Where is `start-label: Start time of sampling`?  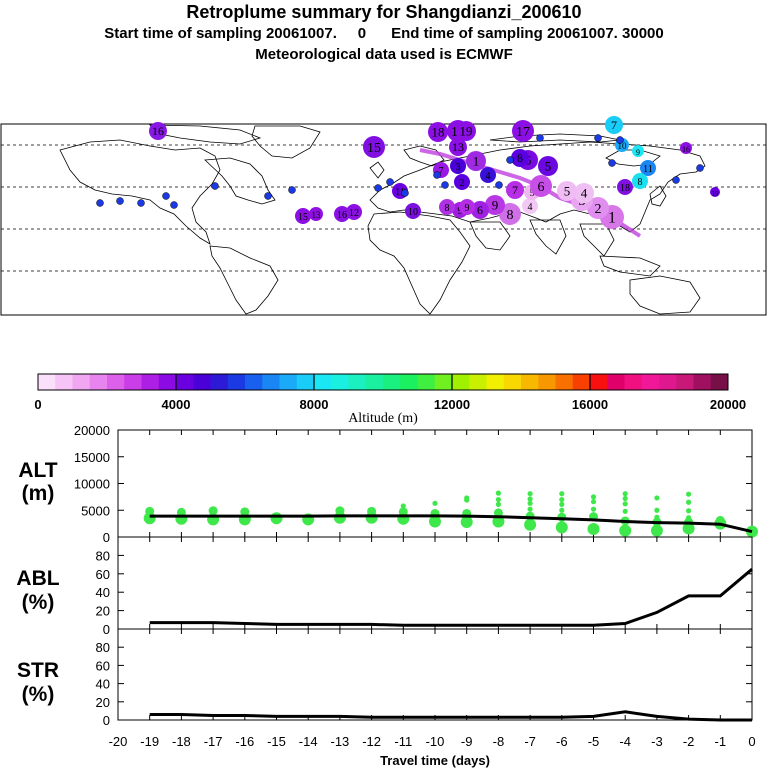 start-label: Start time of sampling is located at coordinates (183, 33).